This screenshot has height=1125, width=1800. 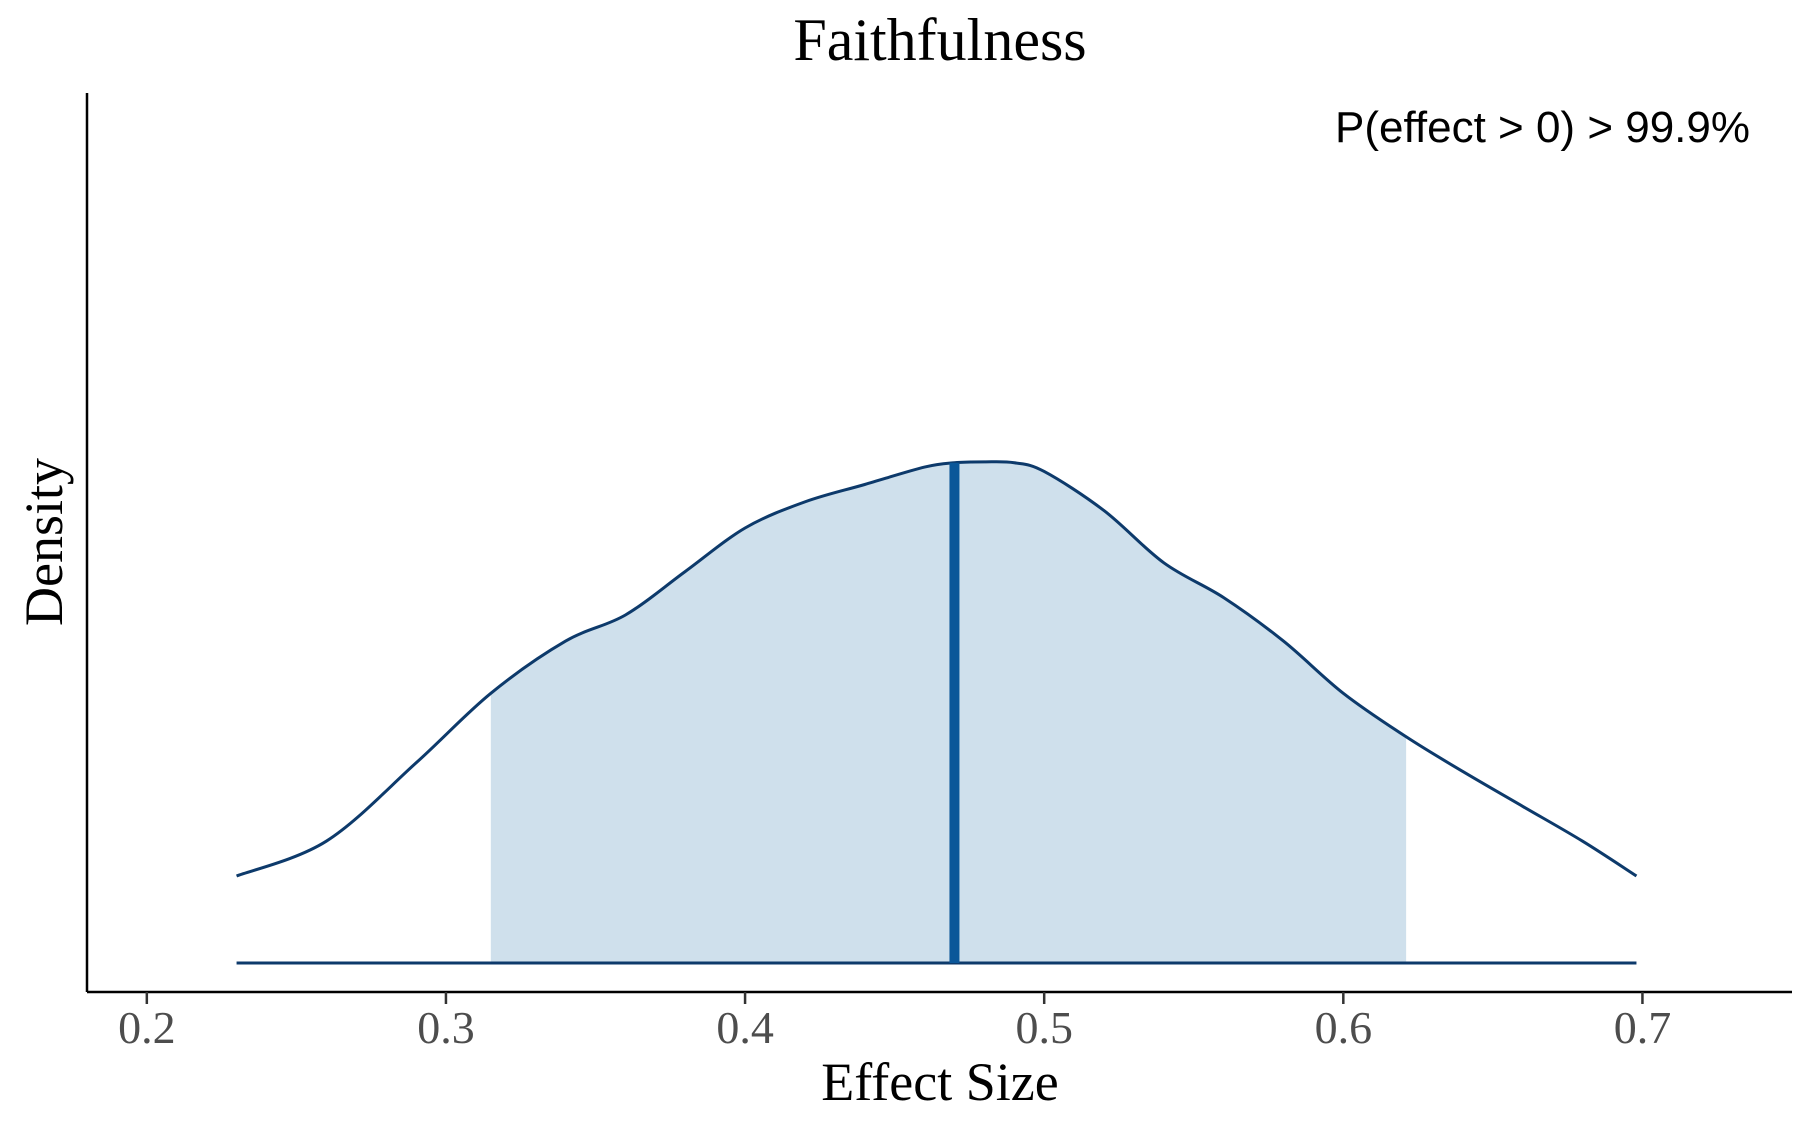 What do you see at coordinates (939, 1082) in the screenshot?
I see `x-axis-label: Effect Size` at bounding box center [939, 1082].